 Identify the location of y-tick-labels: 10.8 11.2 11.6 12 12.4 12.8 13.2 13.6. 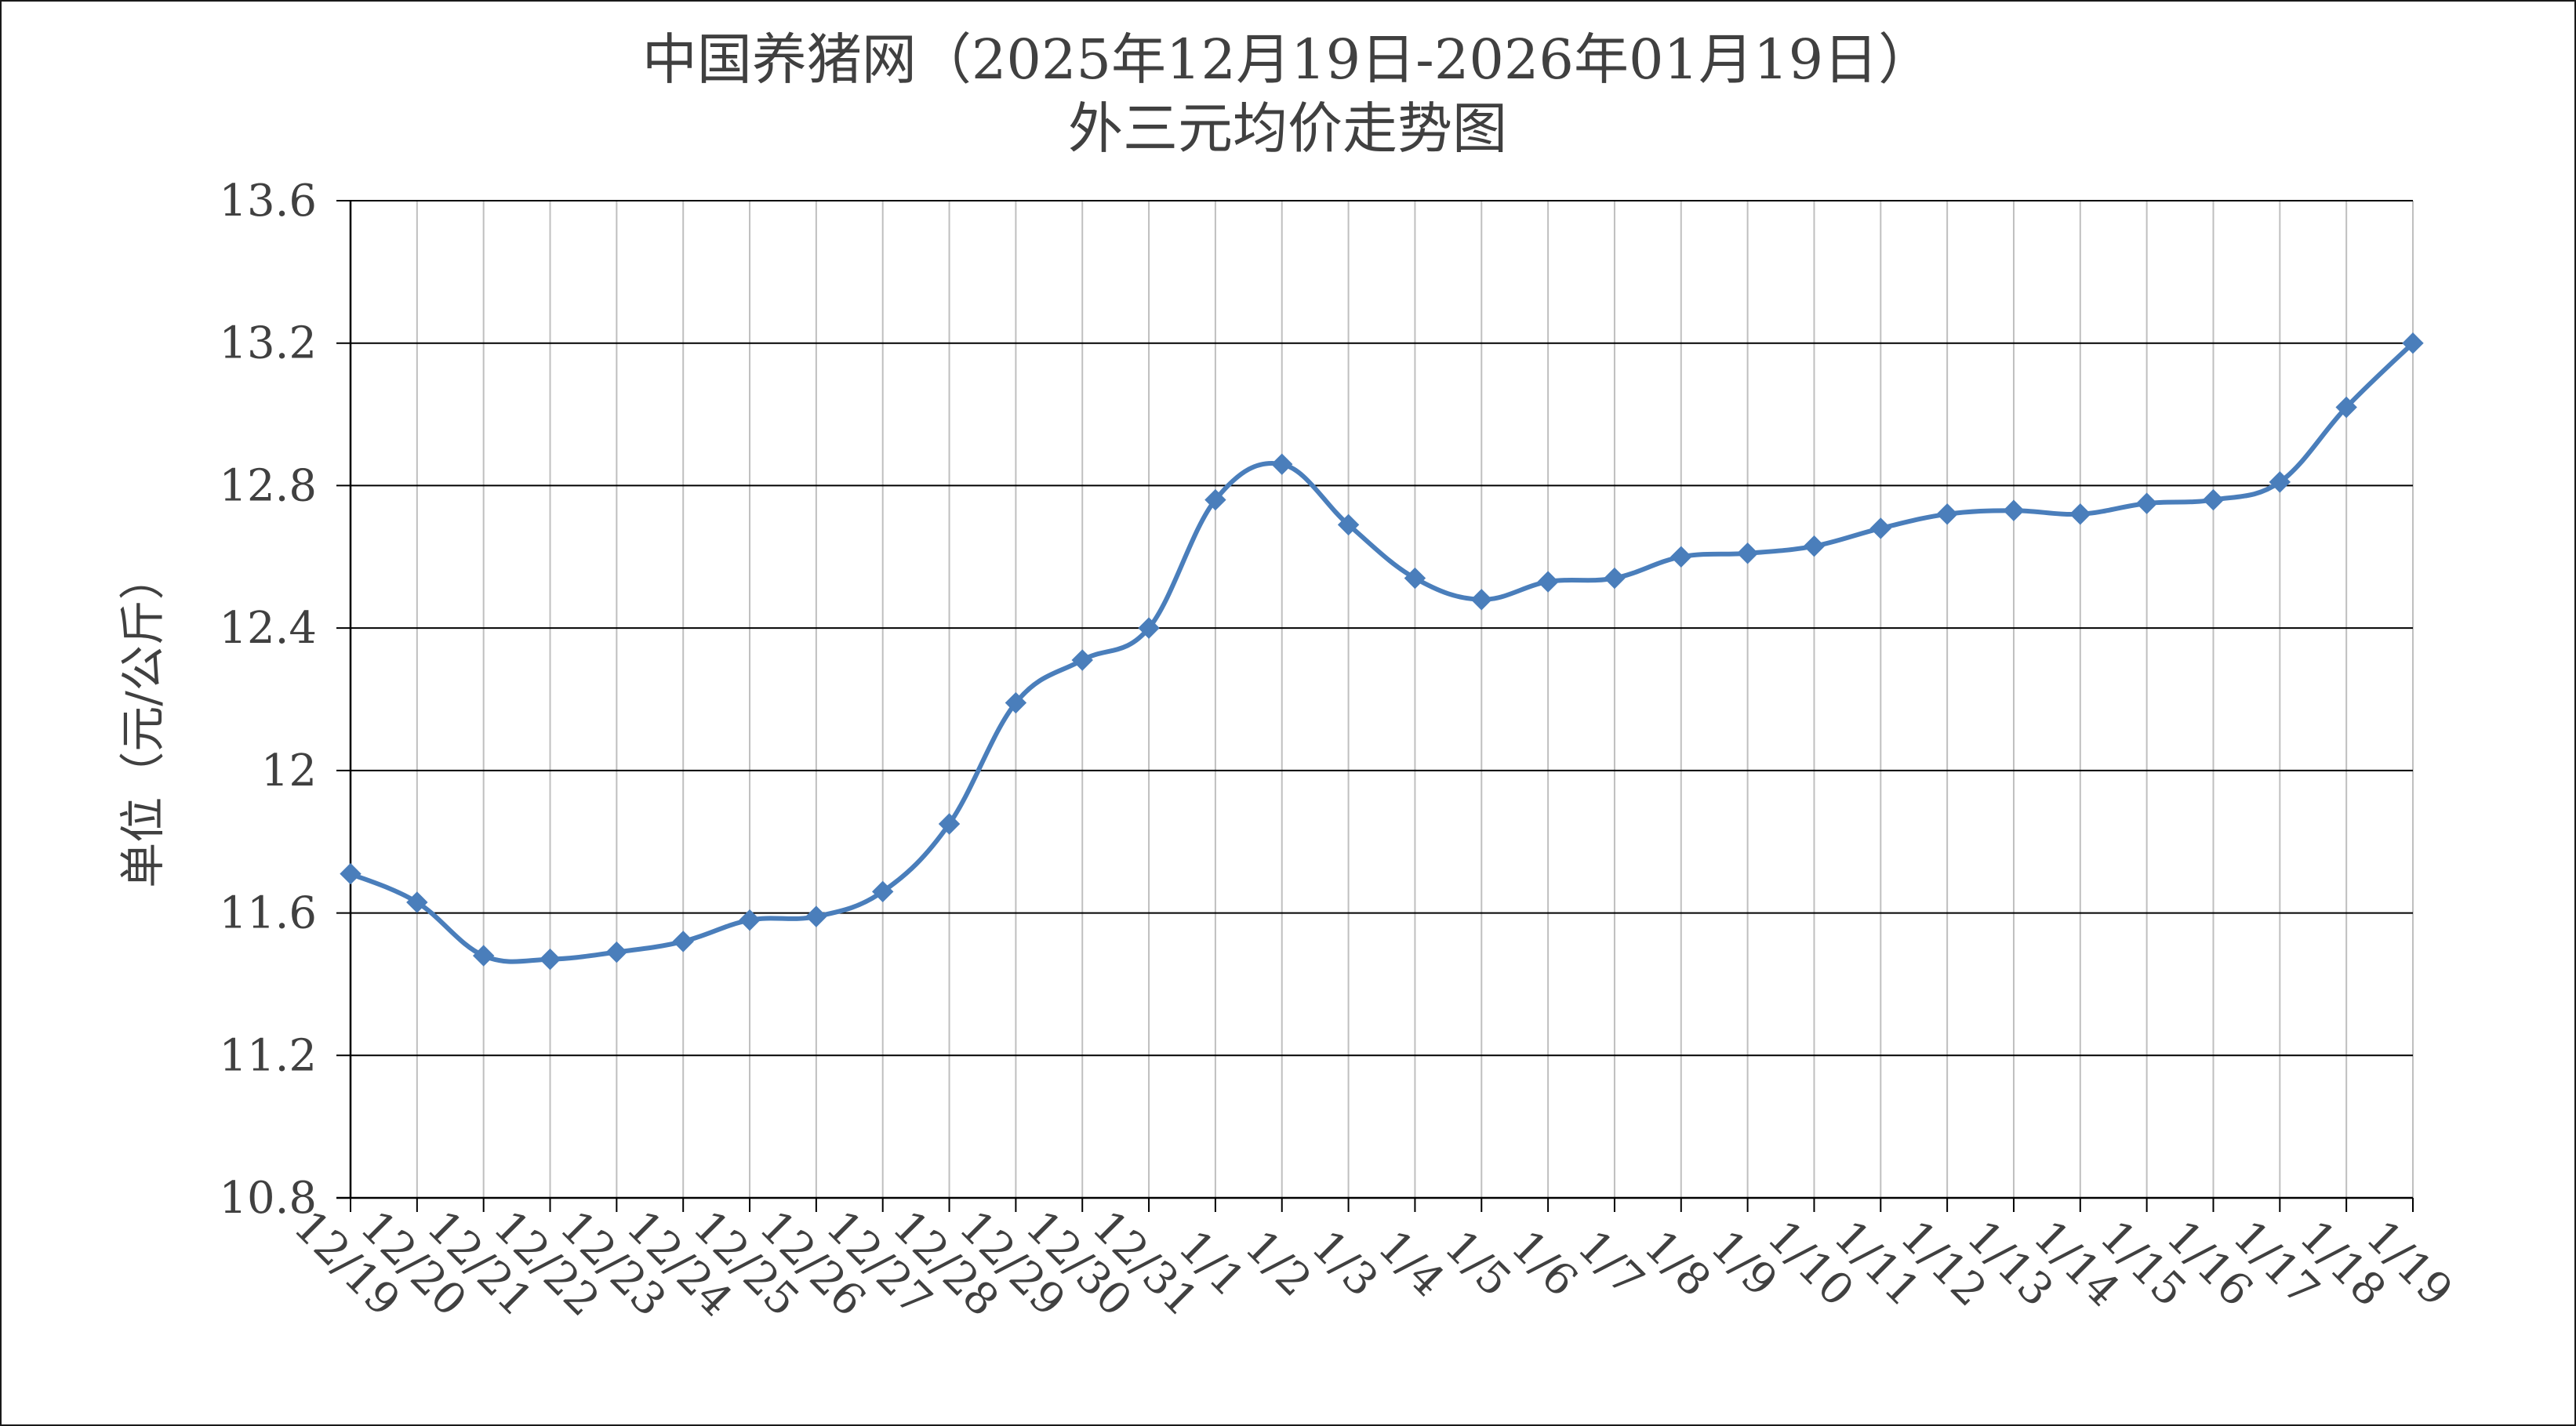
(268, 700).